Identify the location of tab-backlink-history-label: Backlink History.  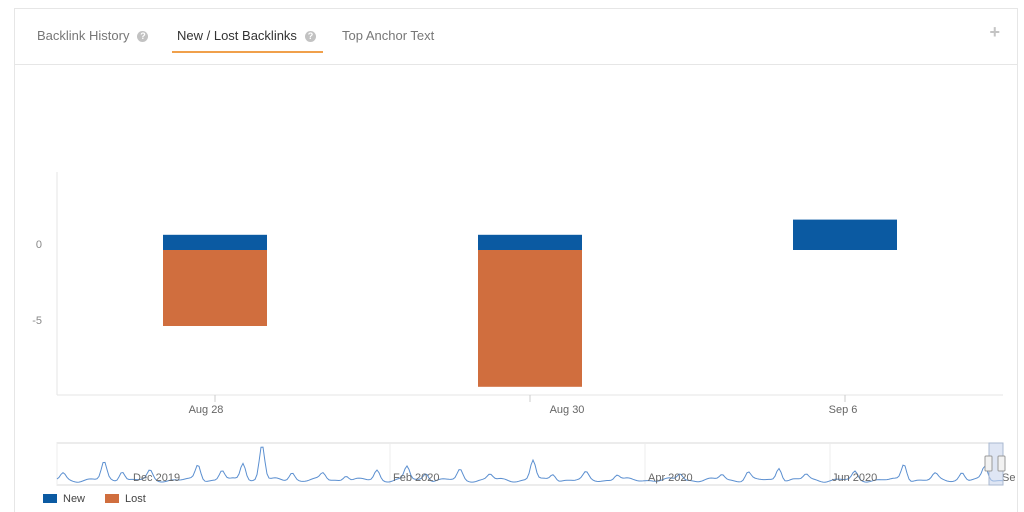
(83, 35).